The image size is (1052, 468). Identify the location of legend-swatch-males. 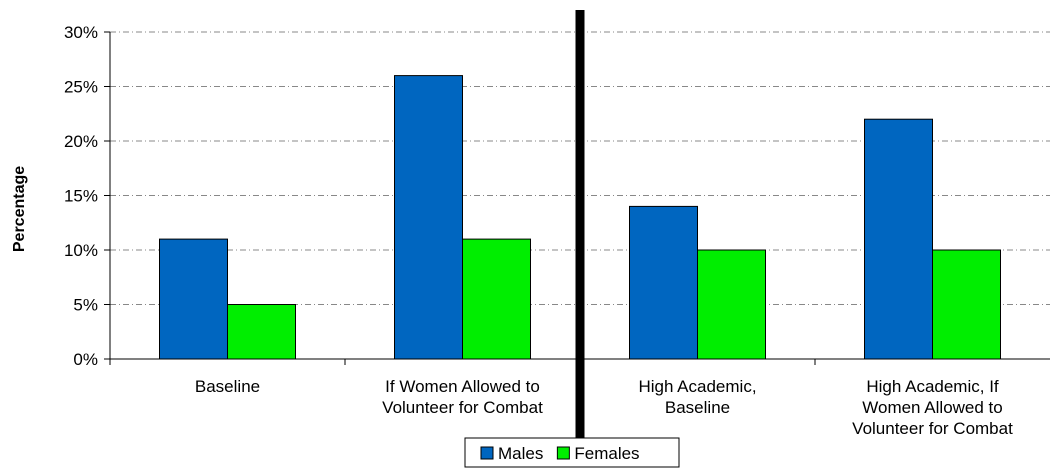
(487, 453).